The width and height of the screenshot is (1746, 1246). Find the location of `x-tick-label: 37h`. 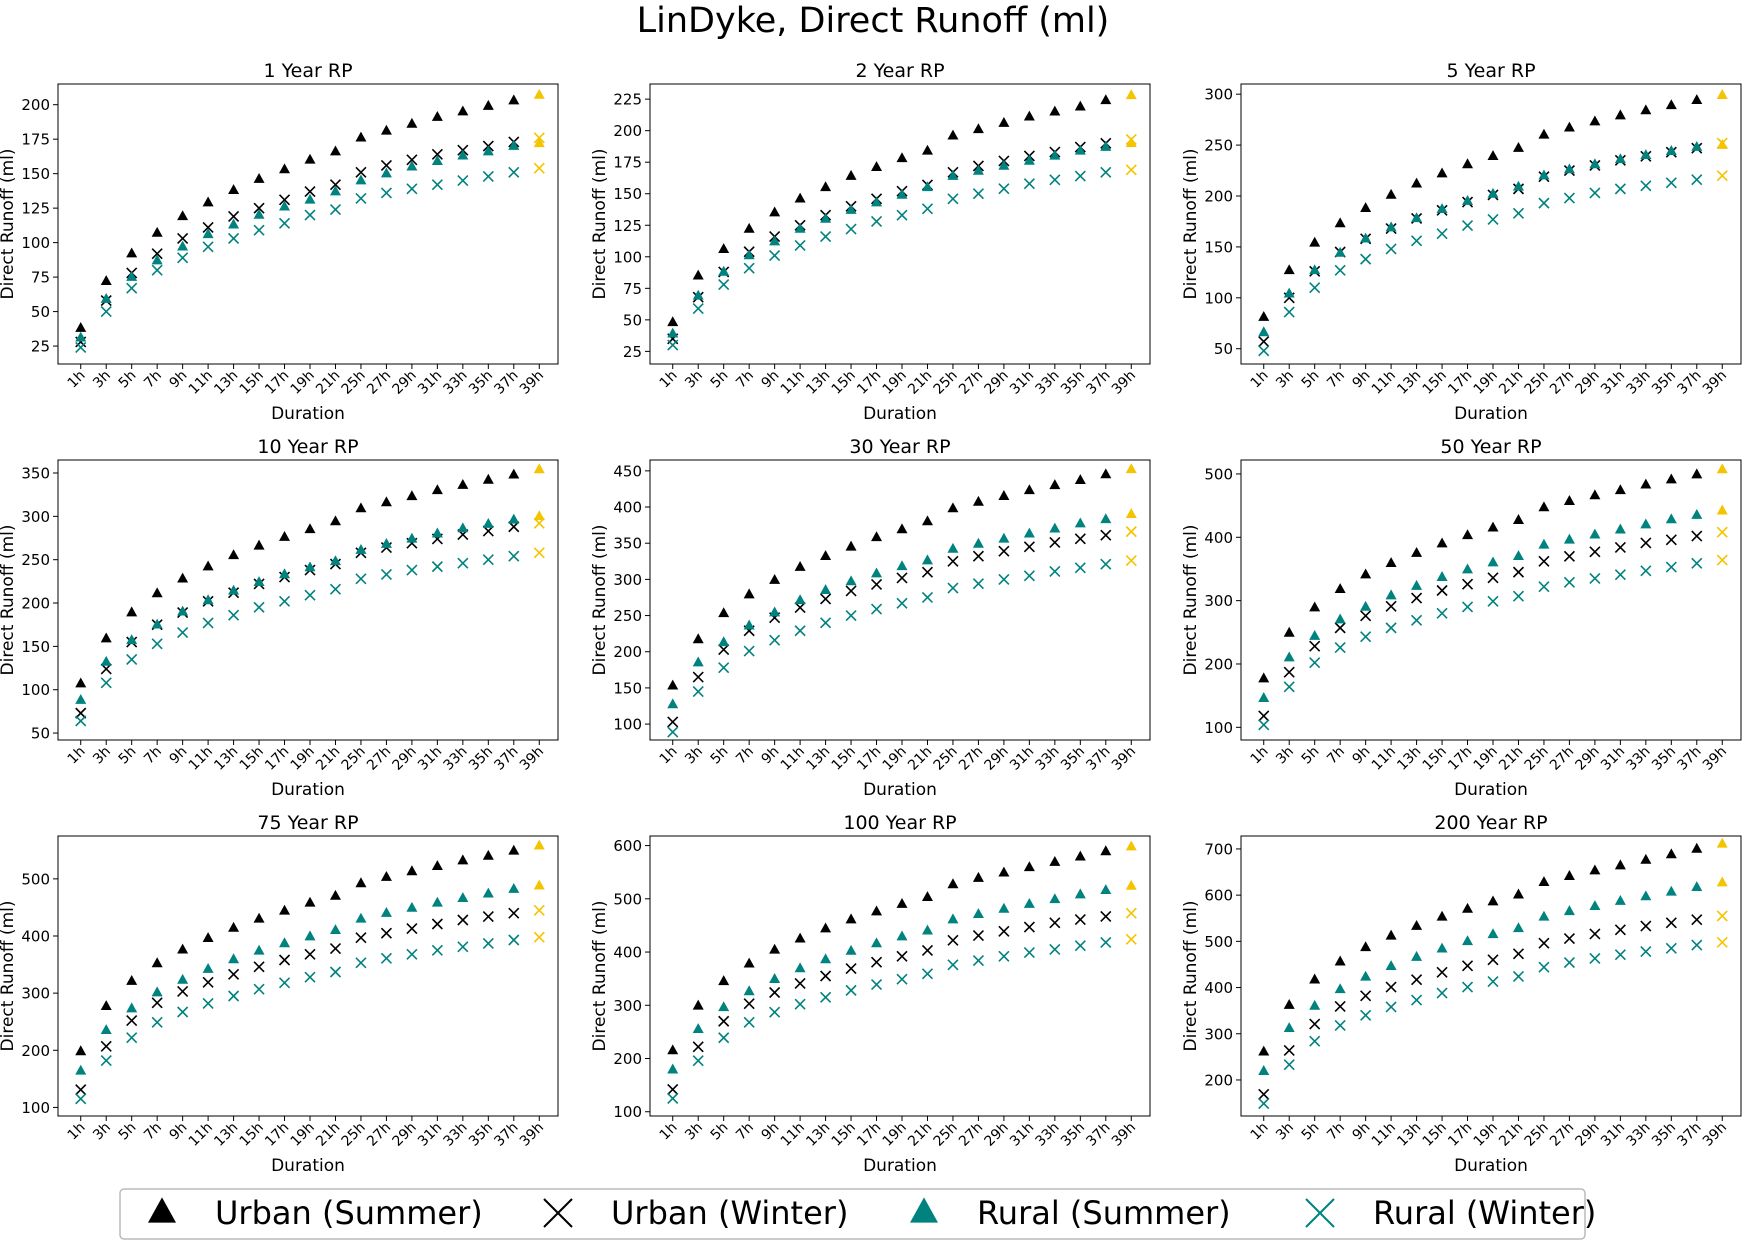

x-tick-label: 37h is located at coordinates (1098, 383).